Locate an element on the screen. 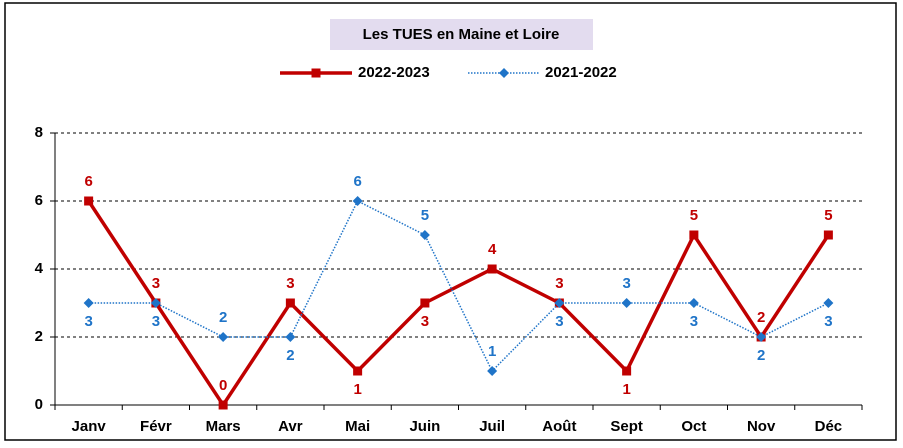 The image size is (903, 448). title-box is located at coordinates (461, 34).